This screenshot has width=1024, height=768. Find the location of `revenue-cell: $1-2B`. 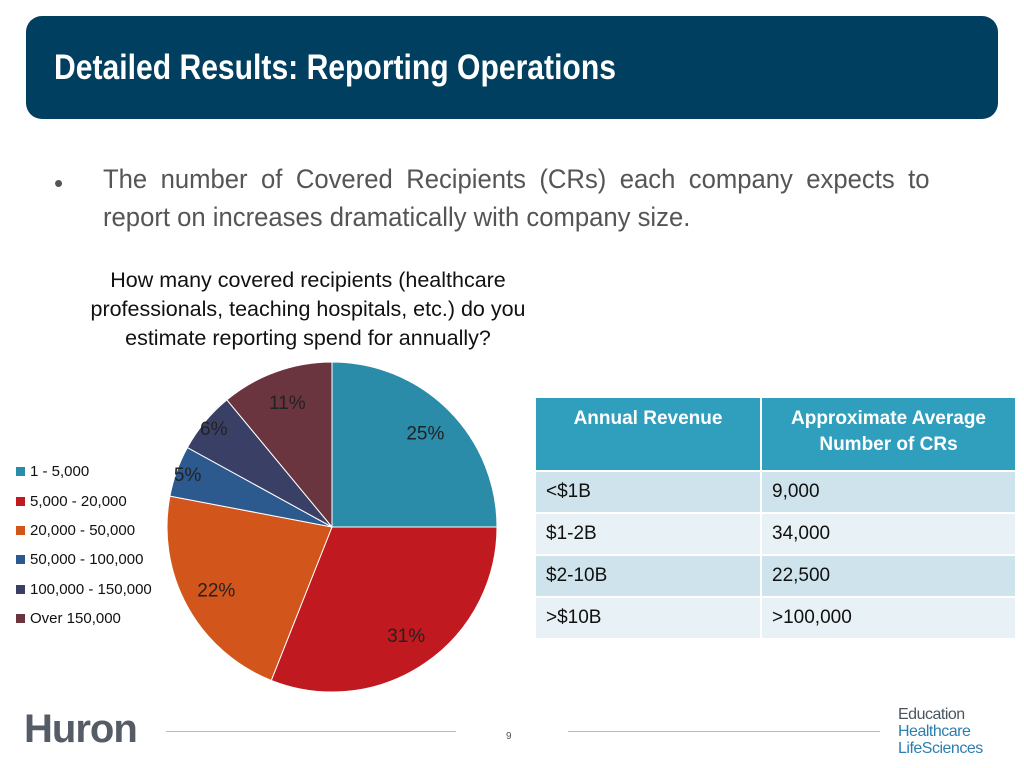

revenue-cell: $1-2B is located at coordinates (649, 533).